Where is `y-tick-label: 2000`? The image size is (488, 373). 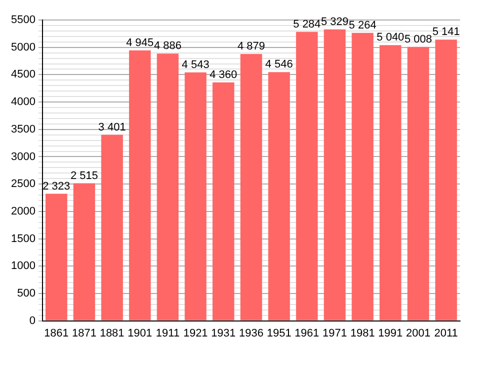 y-tick-label: 2000 is located at coordinates (23, 211).